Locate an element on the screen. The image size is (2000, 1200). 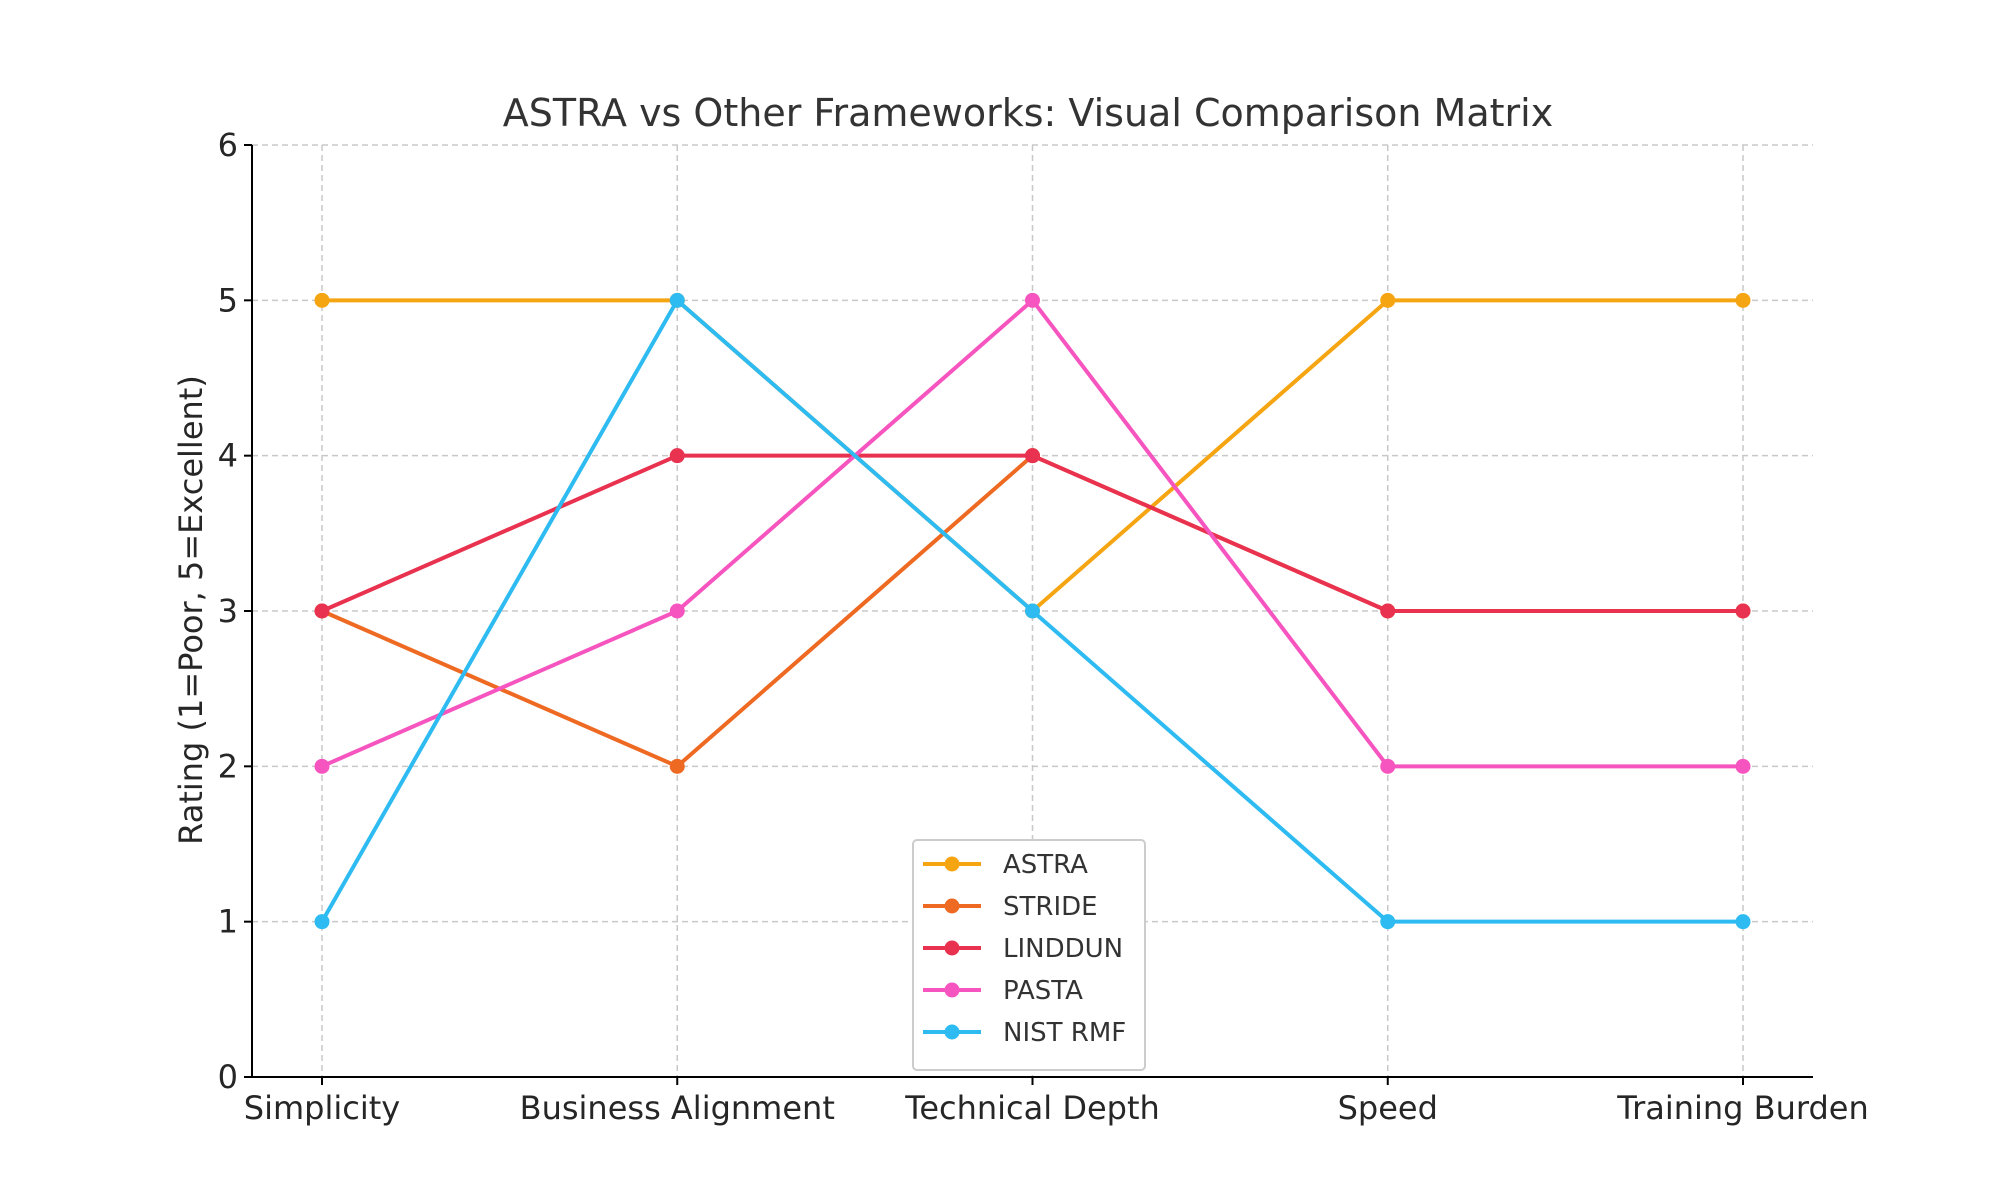
legend-item: PASTA is located at coordinates (1003, 991).